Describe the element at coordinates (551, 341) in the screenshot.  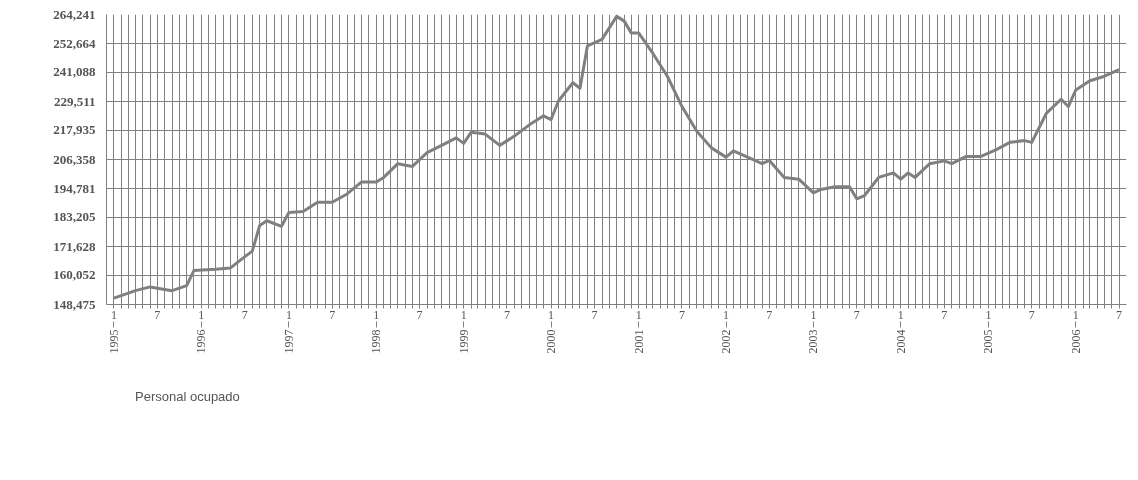
I see `x2-tick-label: 2000` at that location.